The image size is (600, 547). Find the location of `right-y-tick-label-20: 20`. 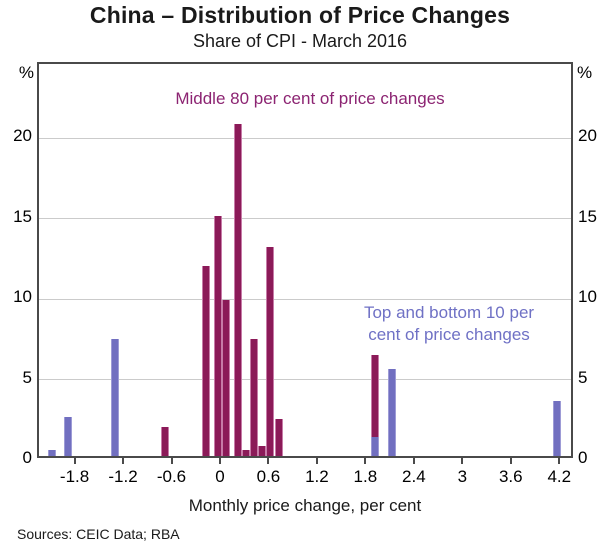

right-y-tick-label-20: 20 is located at coordinates (587, 136).